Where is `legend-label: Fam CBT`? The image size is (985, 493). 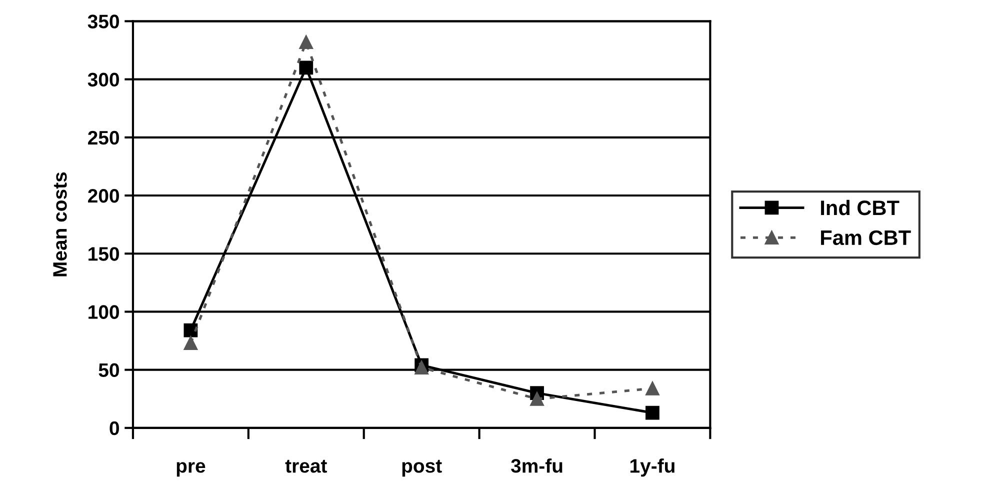
legend-label: Fam CBT is located at coordinates (866, 238).